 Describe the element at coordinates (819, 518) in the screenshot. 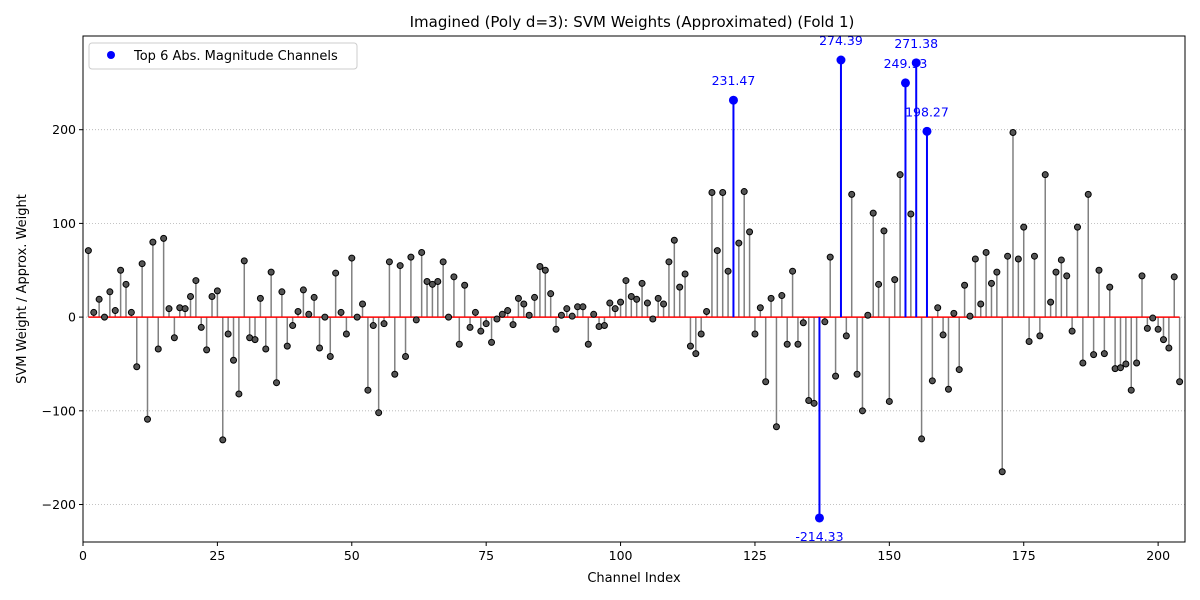

I see `top-stem-marker` at that location.